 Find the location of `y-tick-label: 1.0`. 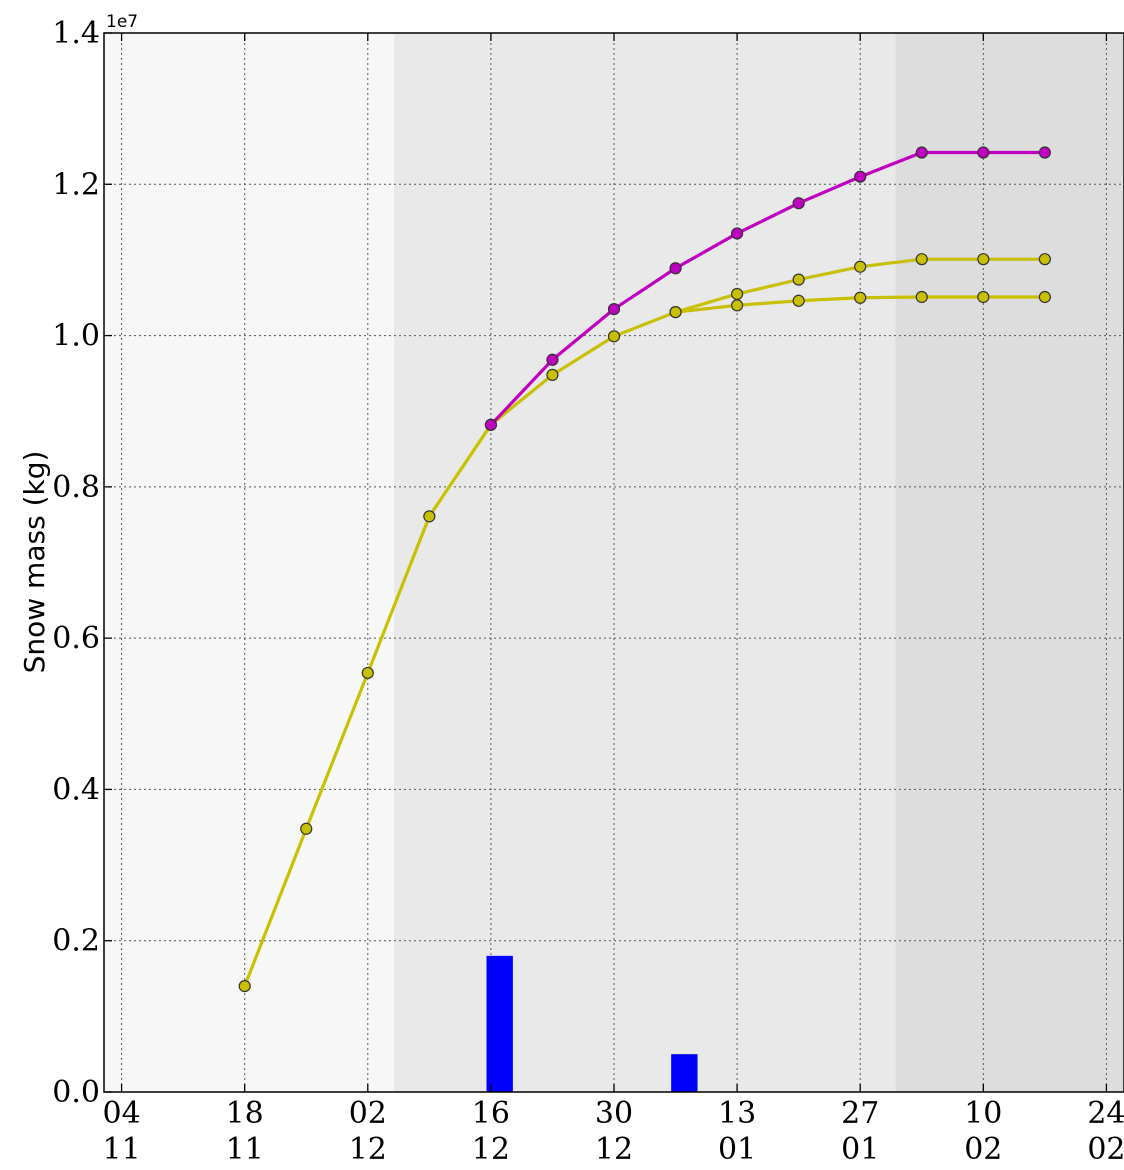

y-tick-label: 1.0 is located at coordinates (76, 336).